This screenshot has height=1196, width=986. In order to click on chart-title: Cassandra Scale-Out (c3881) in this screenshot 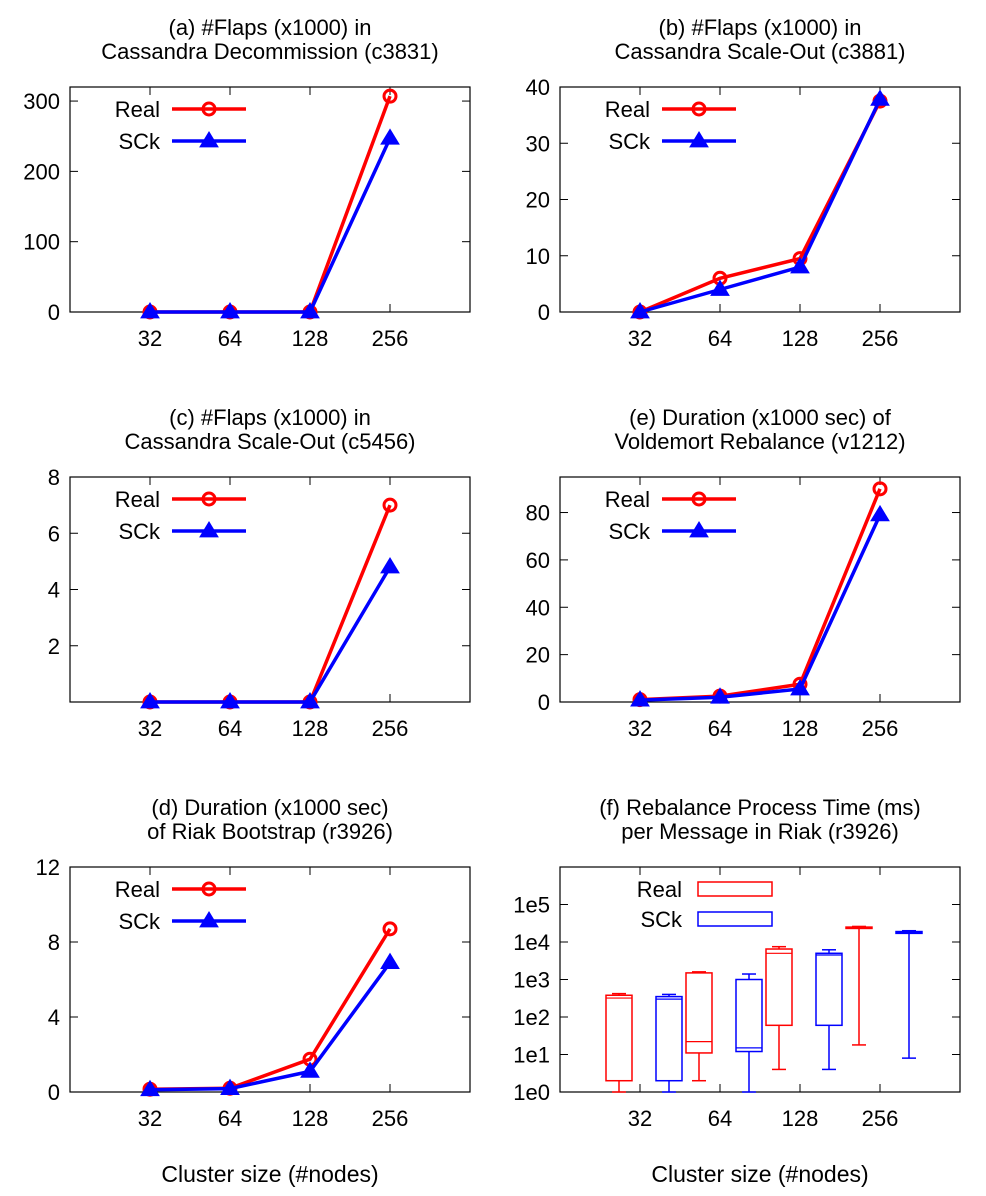, I will do `click(759, 51)`.